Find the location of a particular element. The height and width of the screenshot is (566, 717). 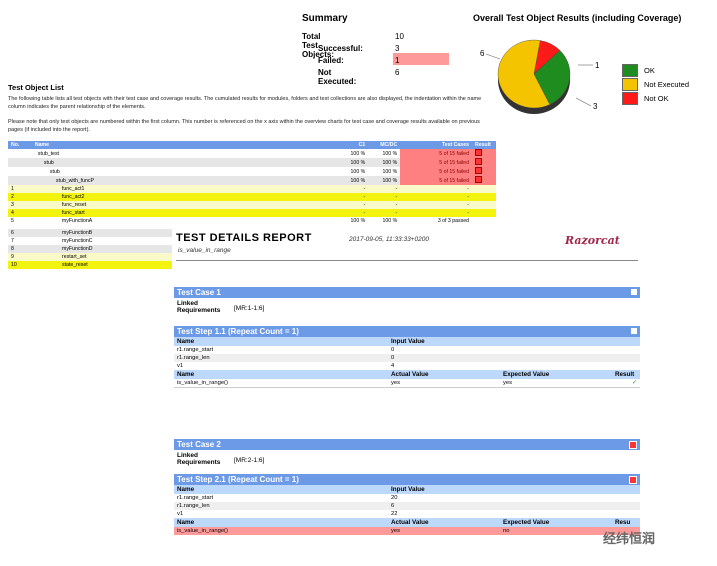

table-row: 6 myFunctionB is located at coordinates (90, 233).